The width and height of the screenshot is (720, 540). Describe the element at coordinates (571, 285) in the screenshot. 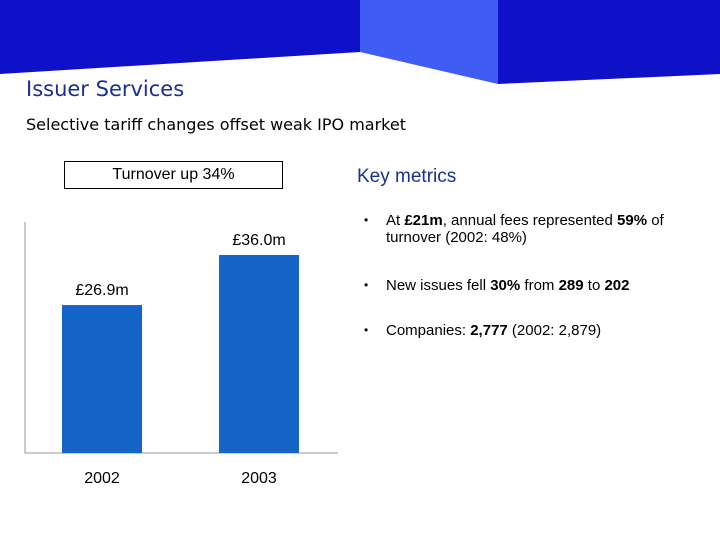

I see `metric-highlight: 289` at that location.